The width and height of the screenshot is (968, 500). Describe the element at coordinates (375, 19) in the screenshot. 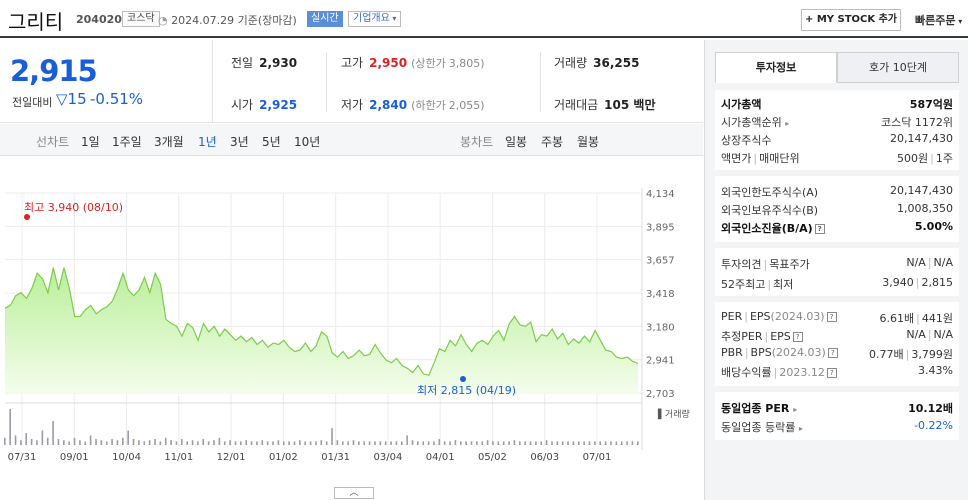

I see `corp-info-button: 기업개요 ▾` at that location.